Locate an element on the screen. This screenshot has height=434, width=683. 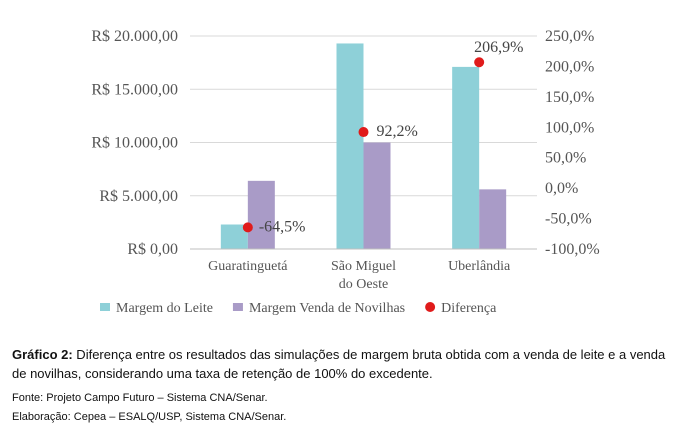
left-tick-label: R$ 10.000,00 is located at coordinates (134, 143).